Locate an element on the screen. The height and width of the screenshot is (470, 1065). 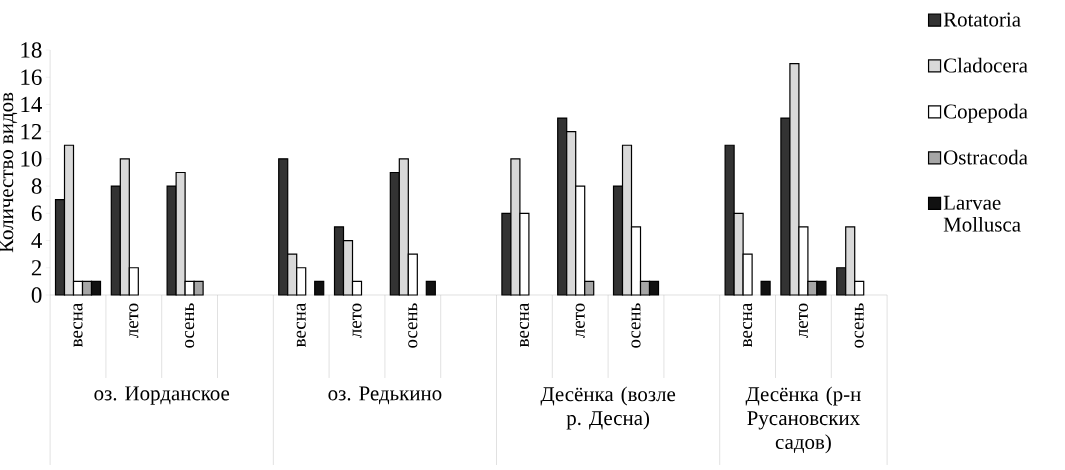
y-tick-label: 6 is located at coordinates (36, 213).